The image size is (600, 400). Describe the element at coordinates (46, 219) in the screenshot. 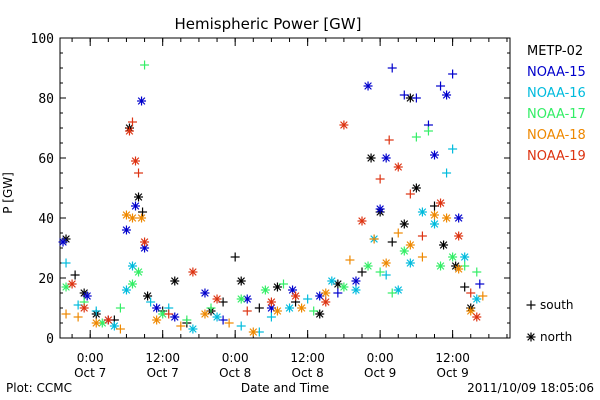

I see `y-tick-label: 40` at that location.